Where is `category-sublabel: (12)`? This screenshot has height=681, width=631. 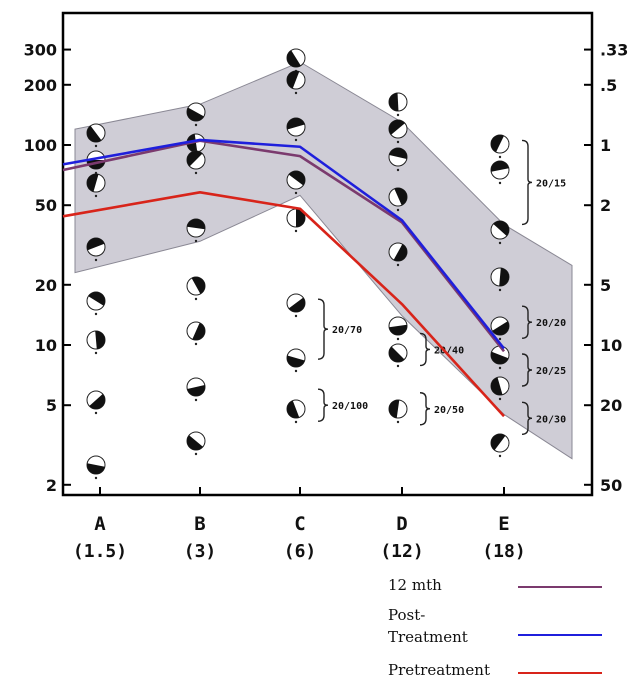 category-sublabel: (12) is located at coordinates (401, 551).